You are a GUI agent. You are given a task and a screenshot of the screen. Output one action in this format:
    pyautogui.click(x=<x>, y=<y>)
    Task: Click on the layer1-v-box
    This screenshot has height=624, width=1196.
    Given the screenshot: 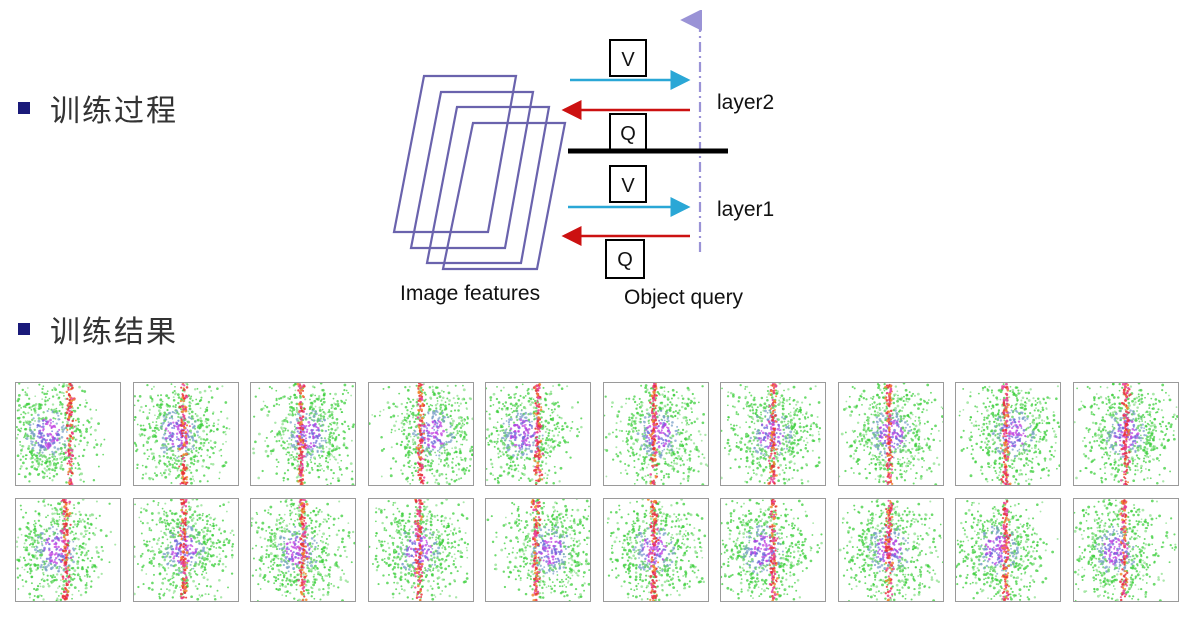 What is the action you would take?
    pyautogui.click(x=628, y=184)
    